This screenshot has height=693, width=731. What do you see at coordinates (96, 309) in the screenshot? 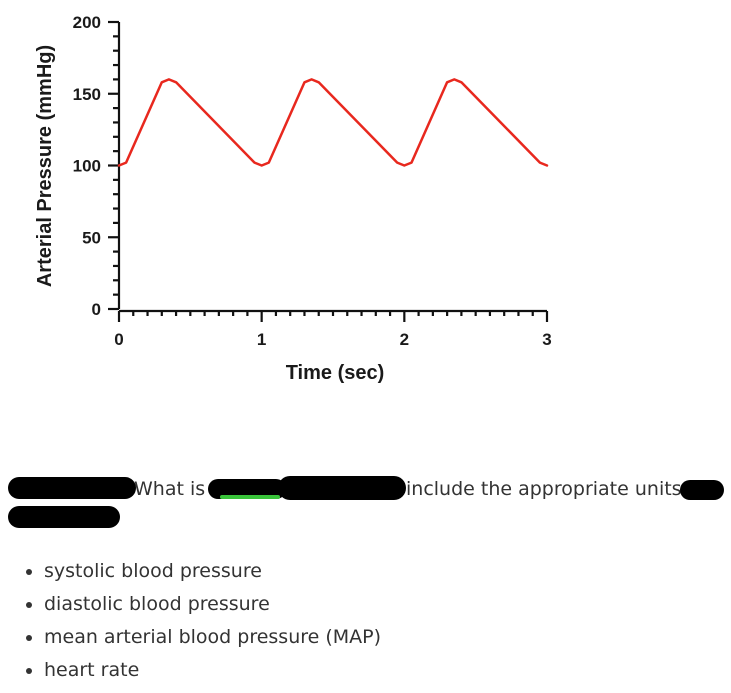
I see `y-tick-label: 0` at bounding box center [96, 309].